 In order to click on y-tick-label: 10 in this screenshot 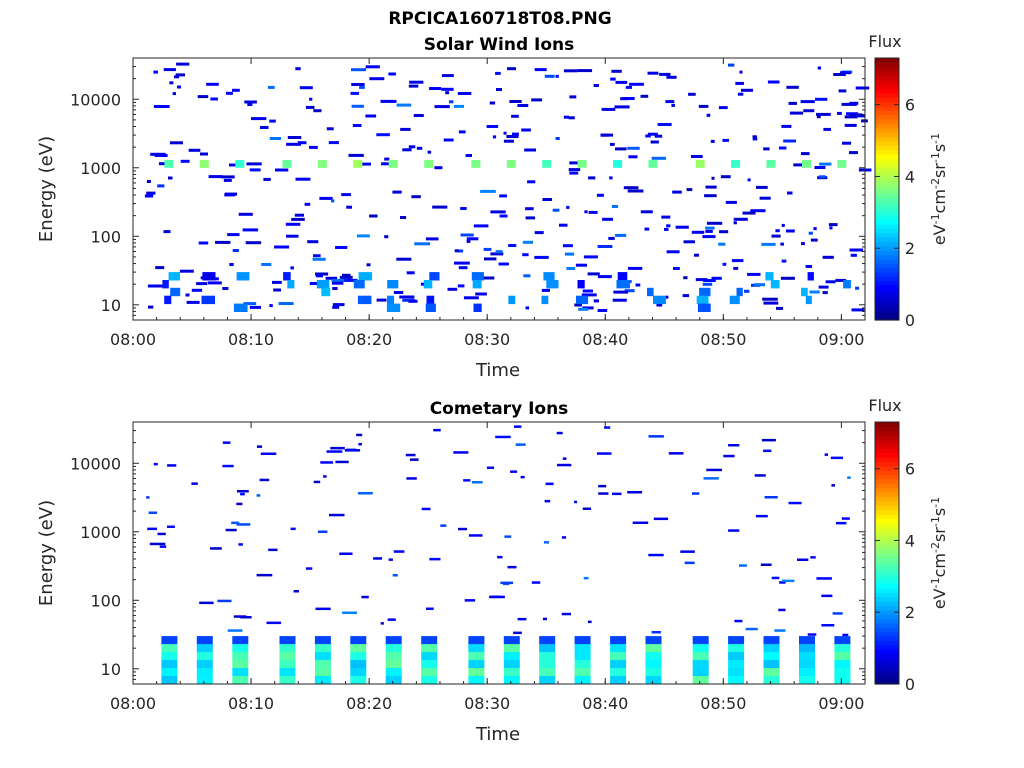, I will do `click(111, 305)`.